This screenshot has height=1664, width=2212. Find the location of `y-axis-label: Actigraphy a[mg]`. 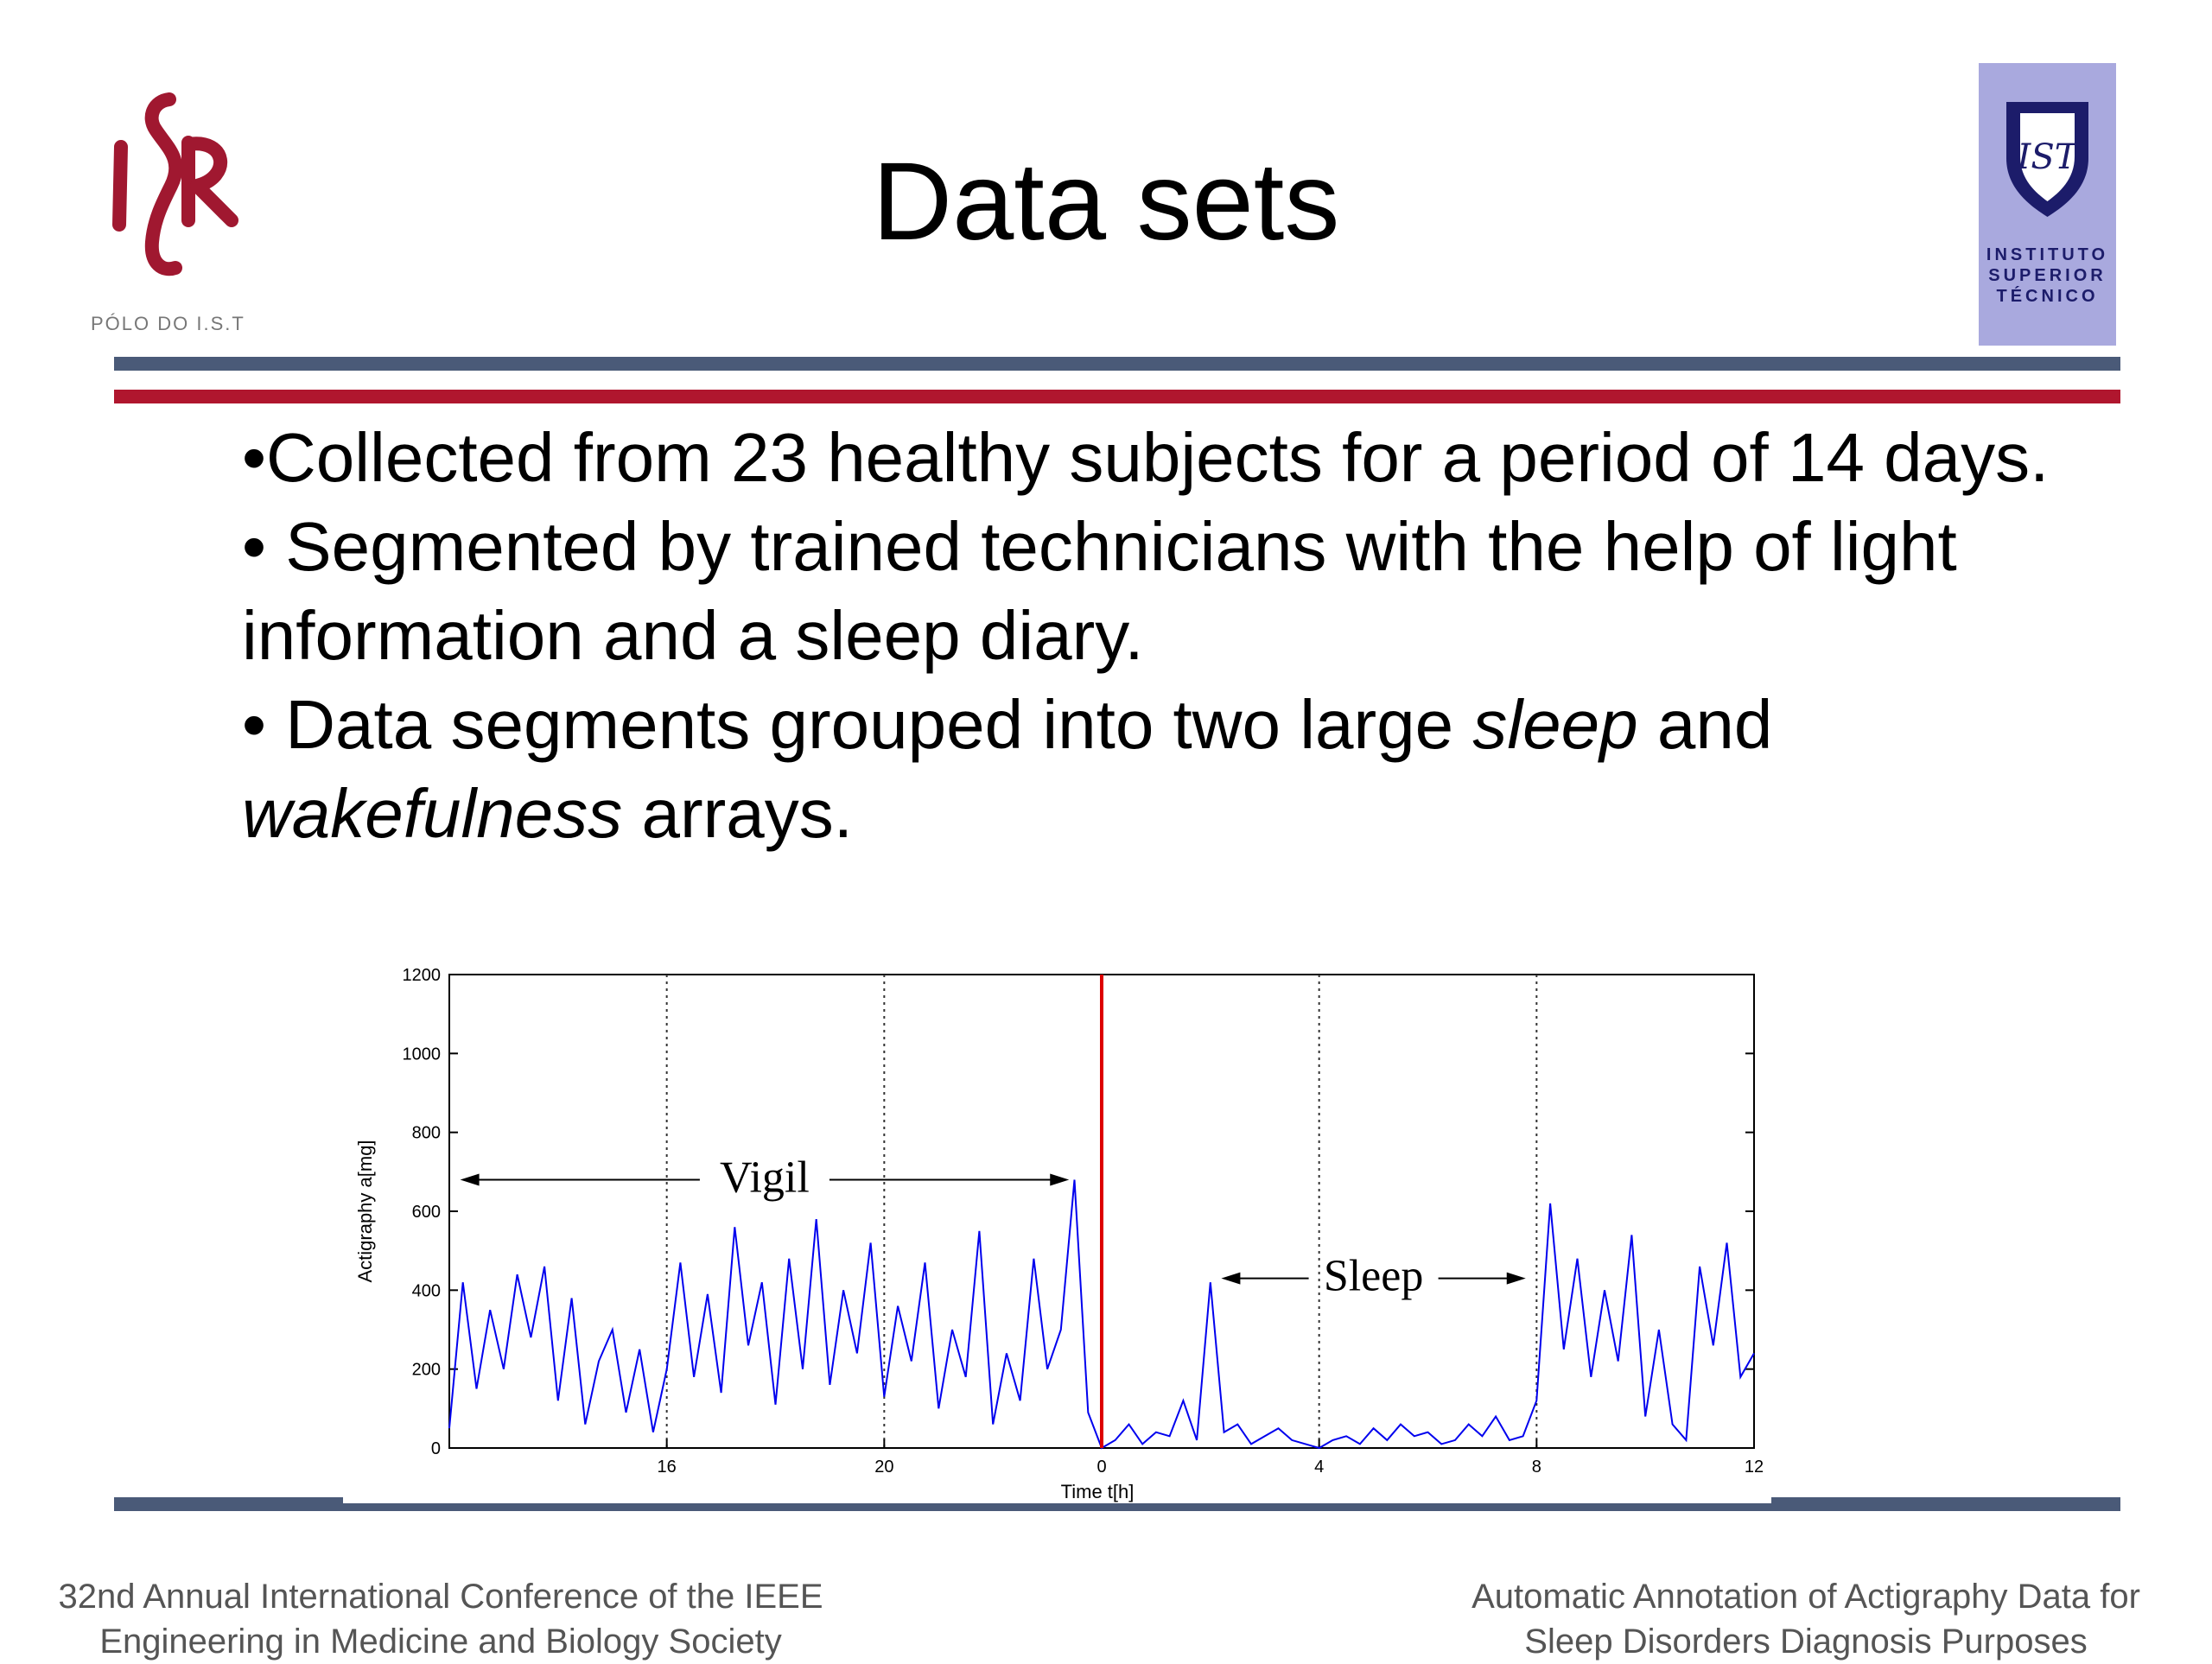

y-axis-label: Actigraphy a[mg] is located at coordinates (365, 1211).